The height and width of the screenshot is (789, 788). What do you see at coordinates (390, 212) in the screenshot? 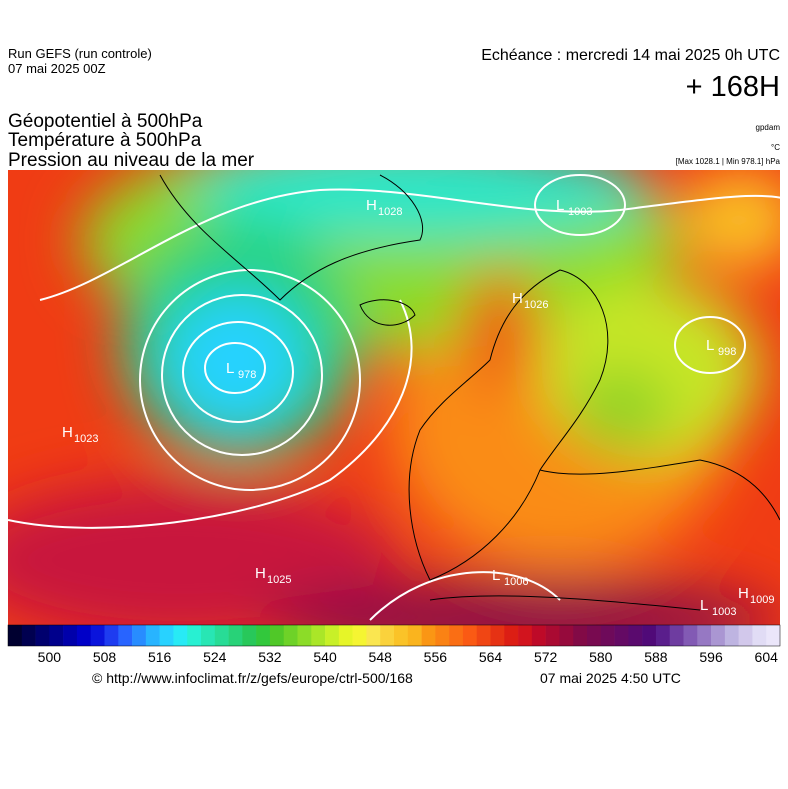
I see `center-value: 1028` at bounding box center [390, 212].